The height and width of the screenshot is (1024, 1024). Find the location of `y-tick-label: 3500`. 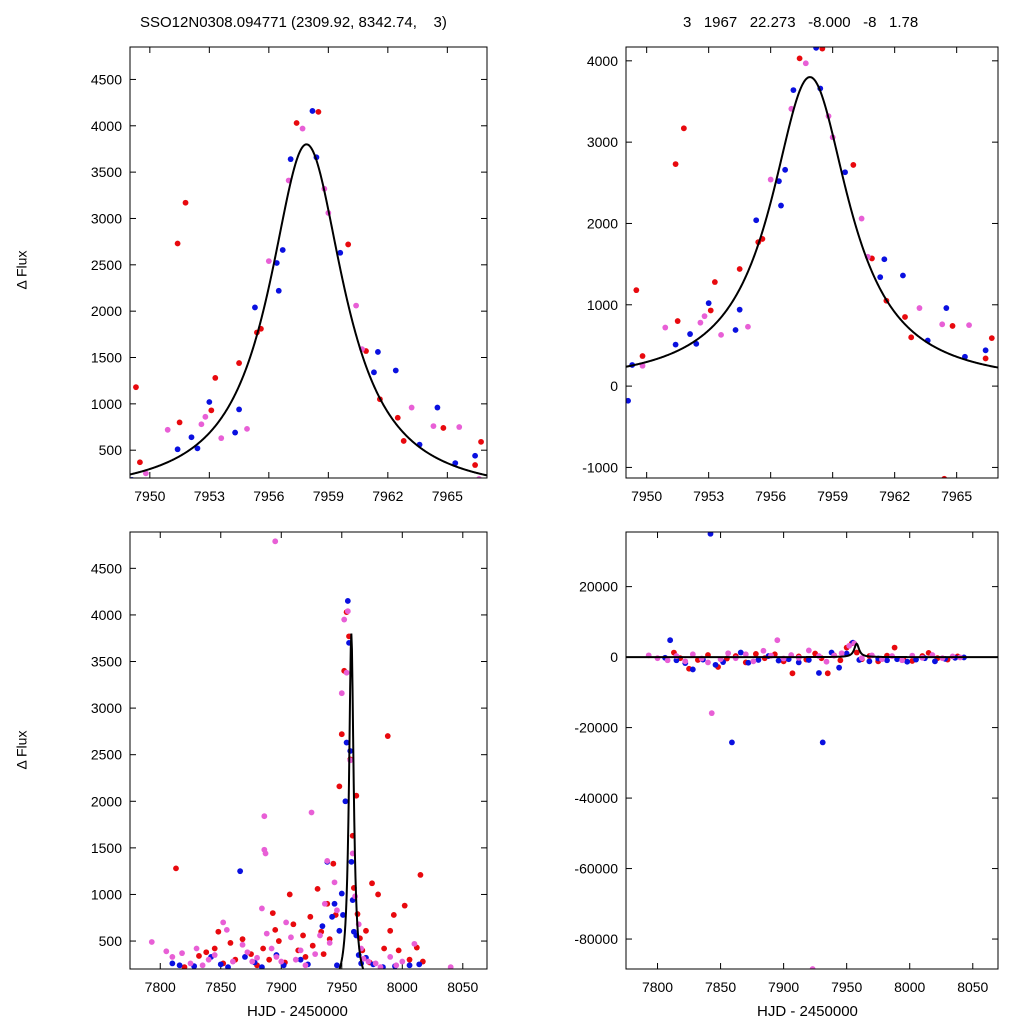

y-tick-label: 3500 is located at coordinates (106, 172).